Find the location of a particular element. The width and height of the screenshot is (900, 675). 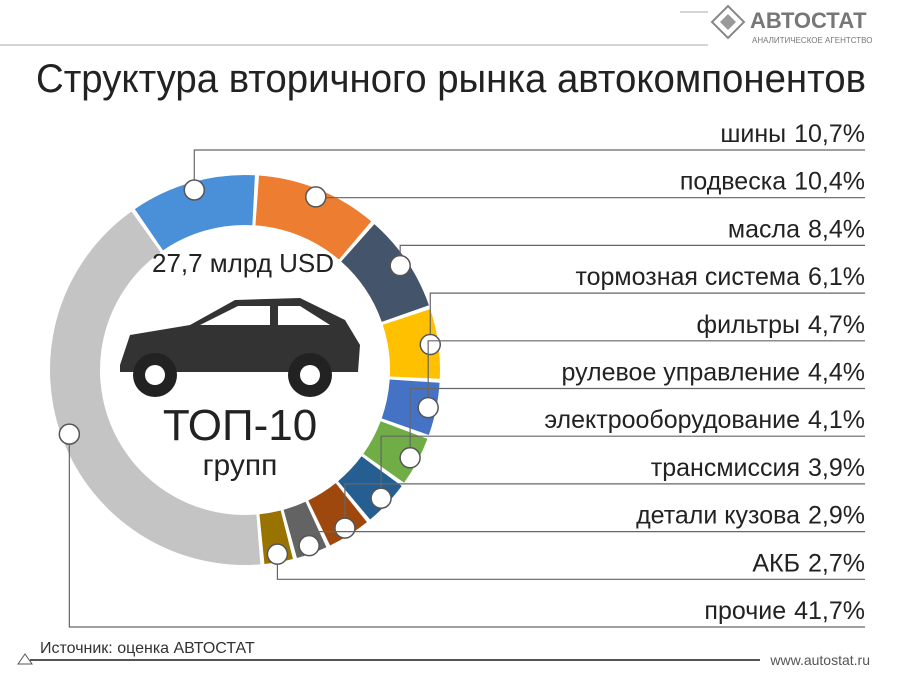

value-label: 41,7% is located at coordinates (829, 611).